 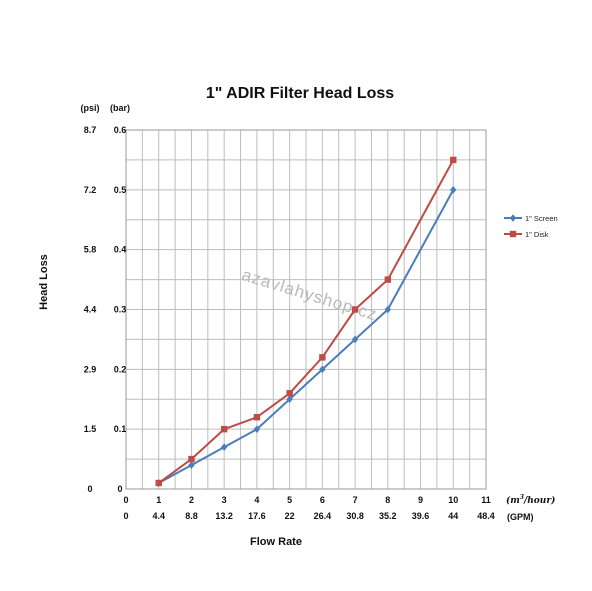 I want to click on x-tick-gpm: 8.8, so click(x=191, y=516).